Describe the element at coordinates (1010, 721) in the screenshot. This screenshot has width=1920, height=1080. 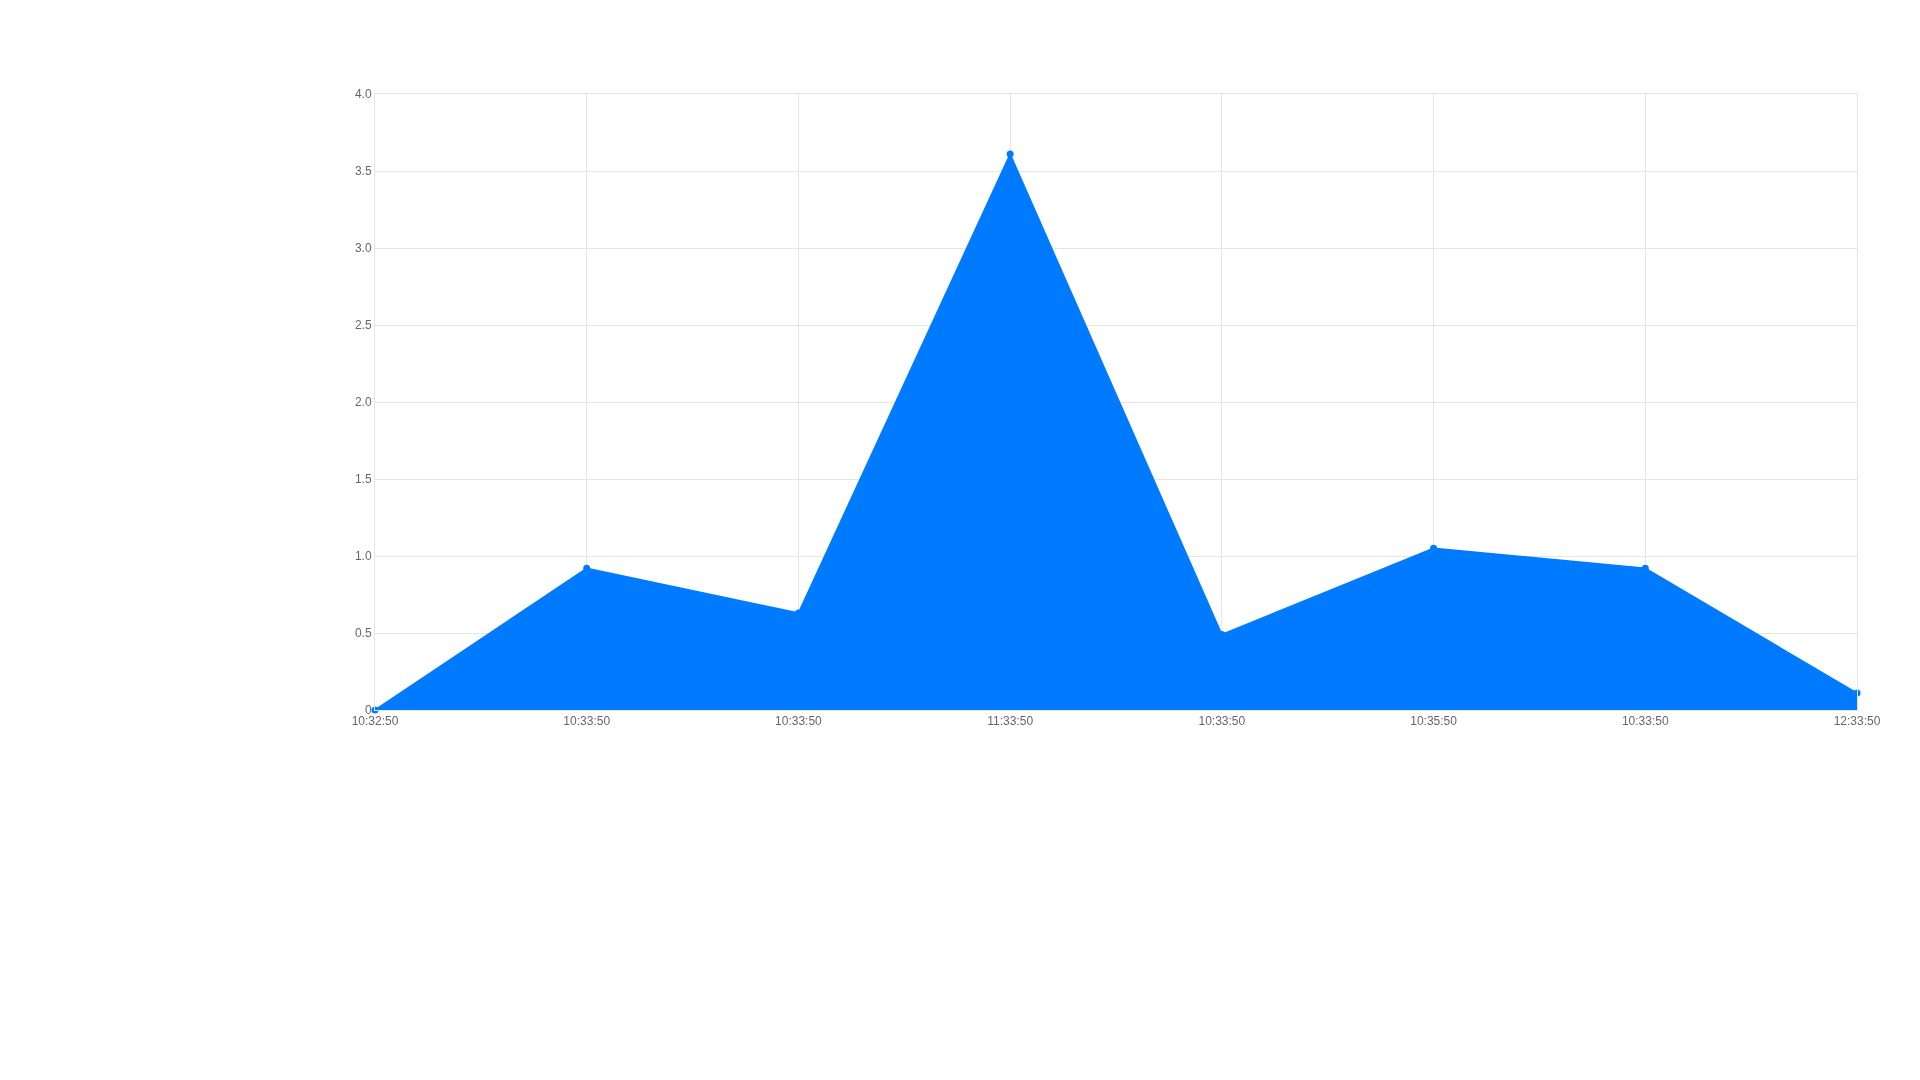
I see `x-tick-label: 11:33:50` at that location.